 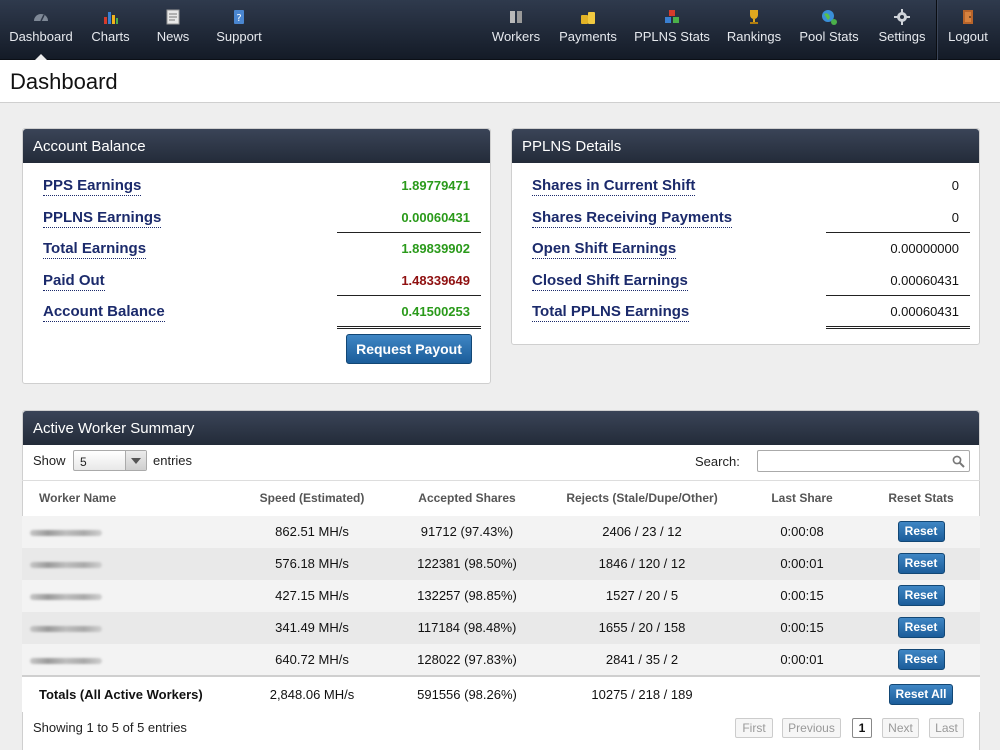 I want to click on chevron-down-icon, so click(x=135, y=460).